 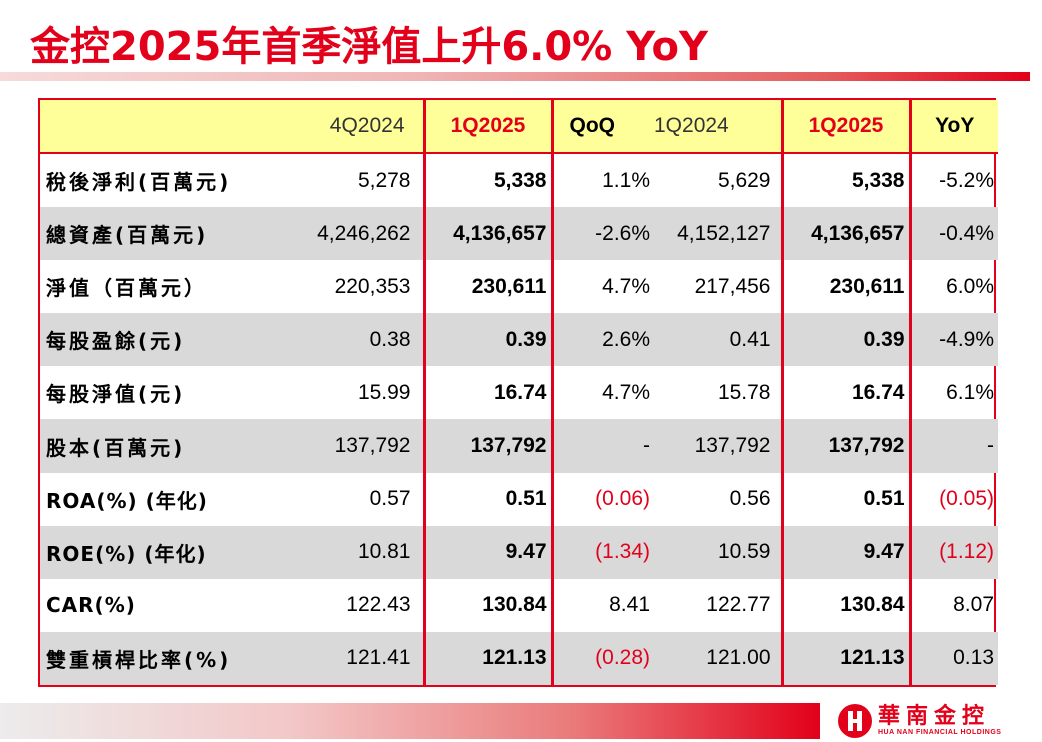 What do you see at coordinates (345, 552) in the screenshot?
I see `cell-4q2024: 10.81` at bounding box center [345, 552].